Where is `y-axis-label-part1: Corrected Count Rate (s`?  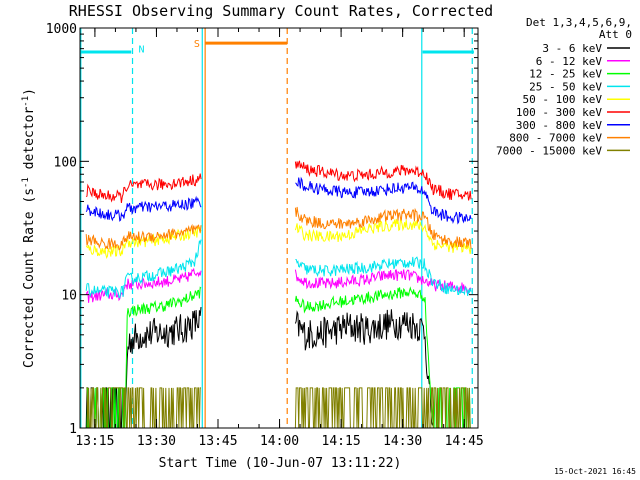
y-axis-label-part1: Corrected Count Rate (s is located at coordinates (29, 278).